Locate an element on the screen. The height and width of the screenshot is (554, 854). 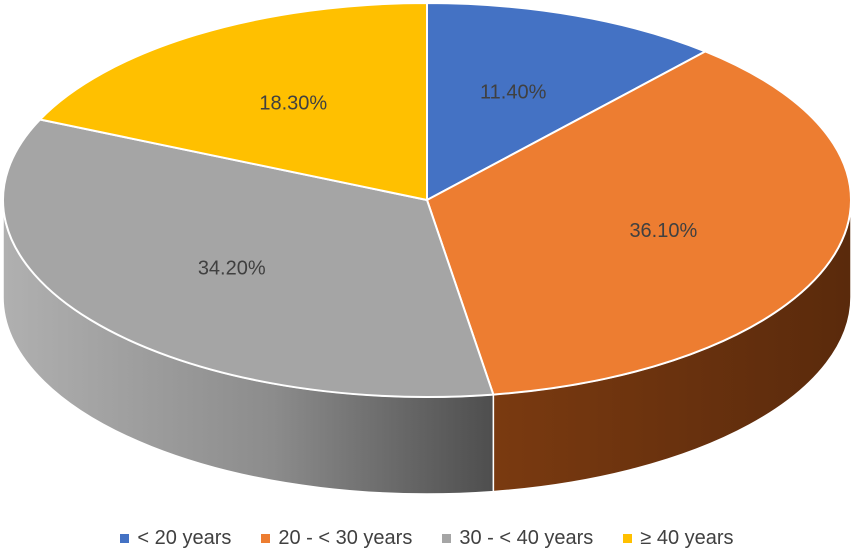
legend-item-20-30: 20 - < 30 years is located at coordinates (336, 538).